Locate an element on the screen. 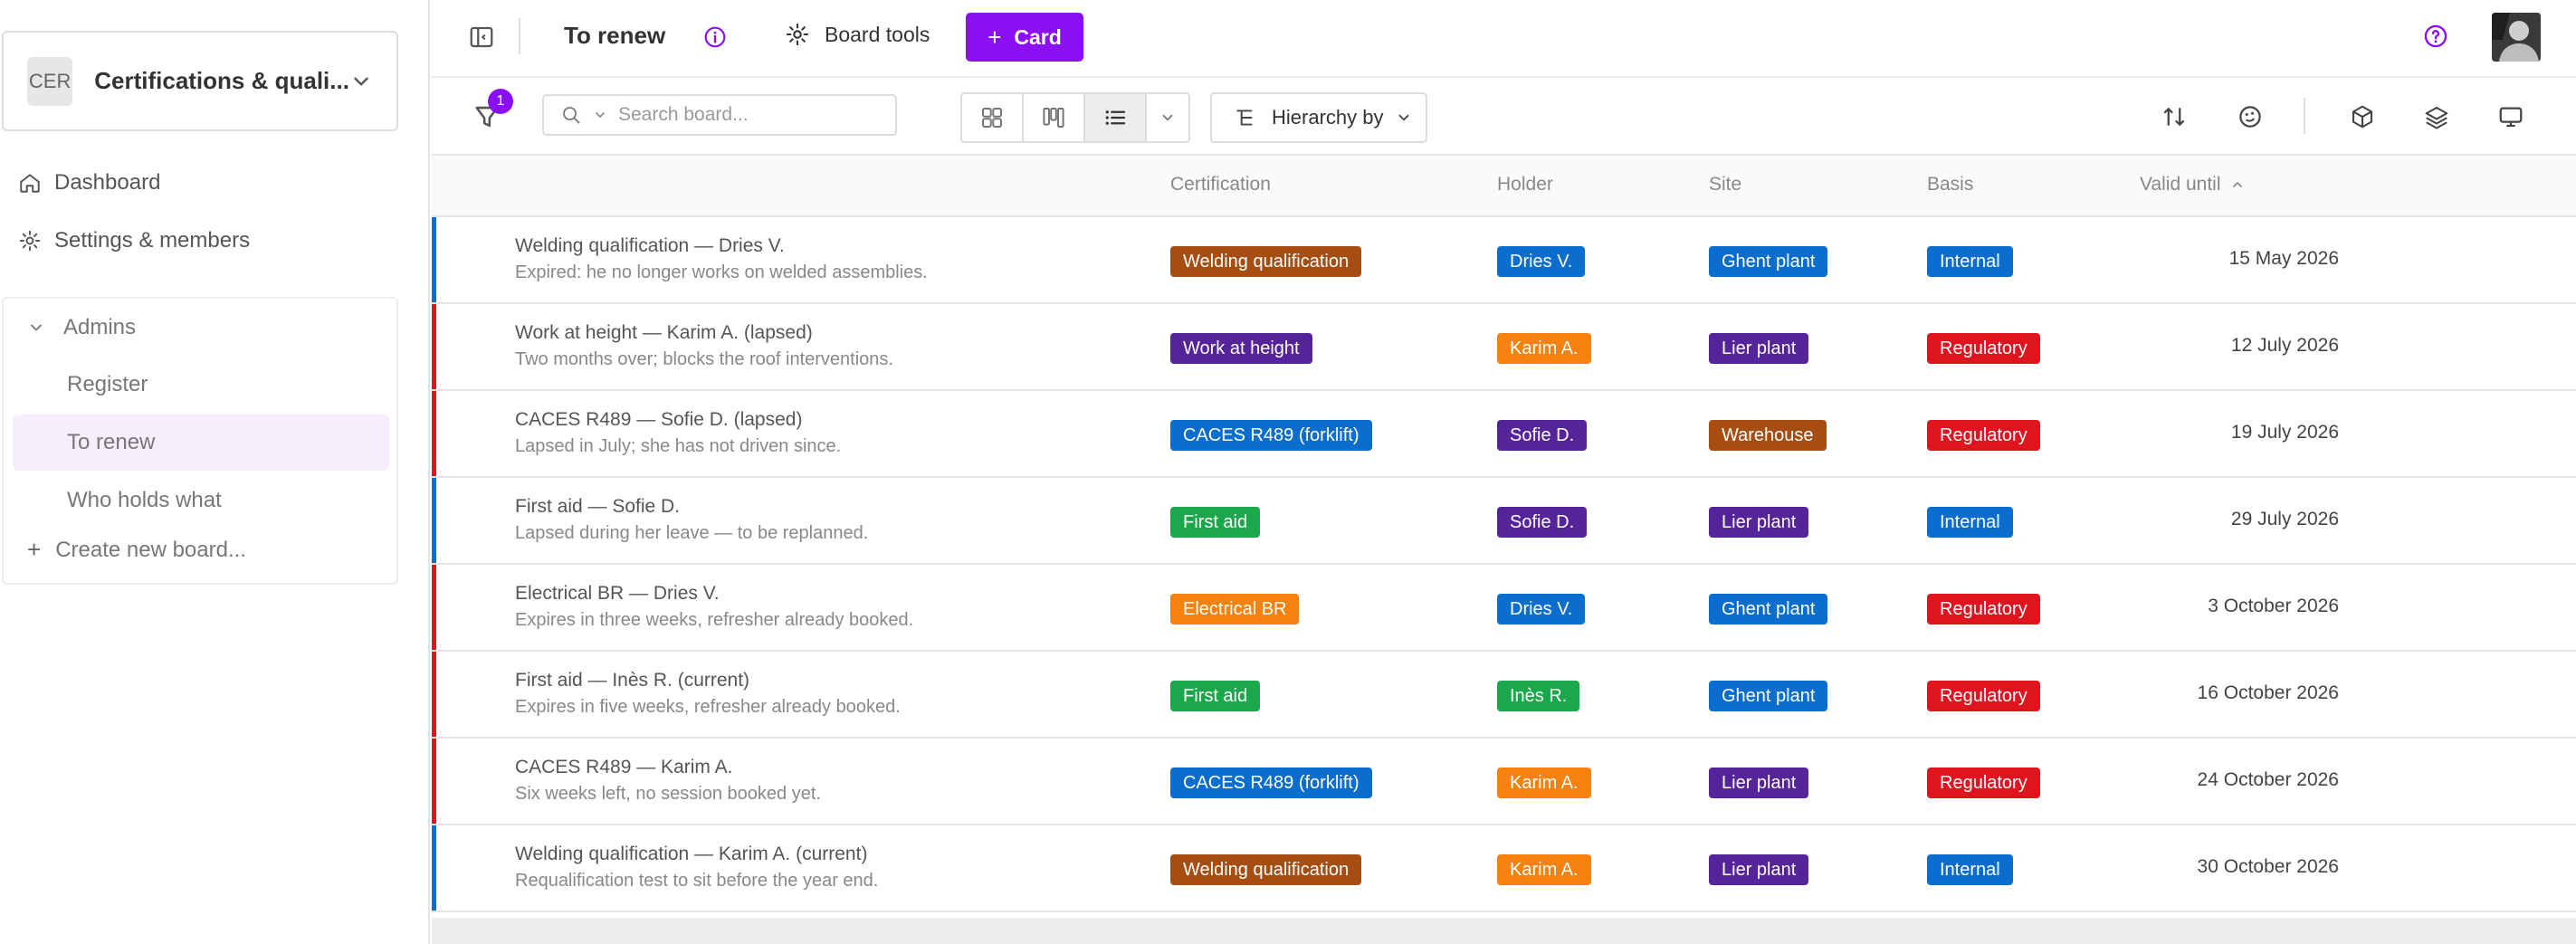 The width and height of the screenshot is (2576, 944). user-avatar is located at coordinates (2516, 37).